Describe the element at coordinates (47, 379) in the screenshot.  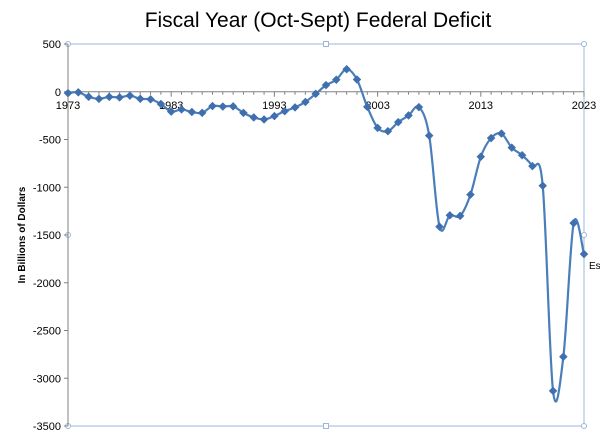
I see `y-tick-label: -3000` at that location.